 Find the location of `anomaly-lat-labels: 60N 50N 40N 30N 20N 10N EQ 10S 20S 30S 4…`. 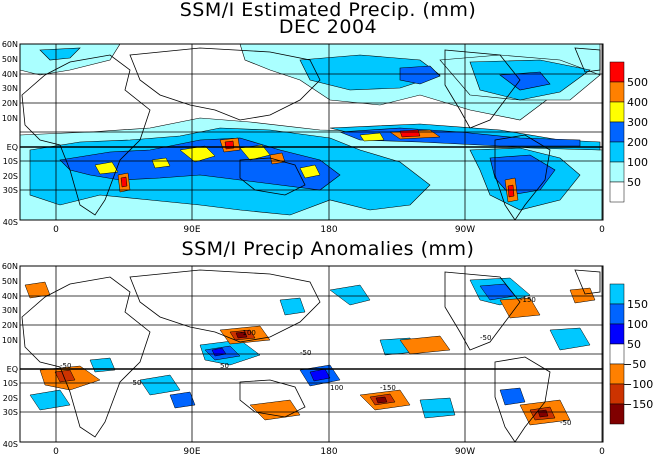

anomaly-lat-labels: 60N 50N 40N 30N 20N 10N EQ 10S 20S 30S 4… is located at coordinates (10, 355).